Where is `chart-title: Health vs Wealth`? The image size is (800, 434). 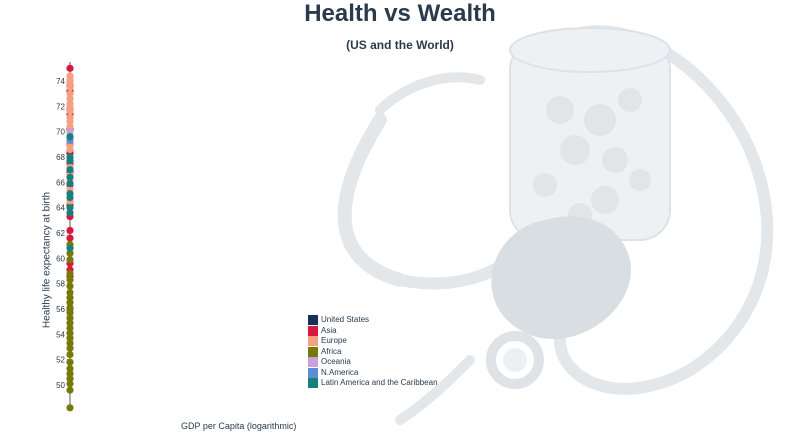
chart-title: Health vs Wealth is located at coordinates (400, 13).